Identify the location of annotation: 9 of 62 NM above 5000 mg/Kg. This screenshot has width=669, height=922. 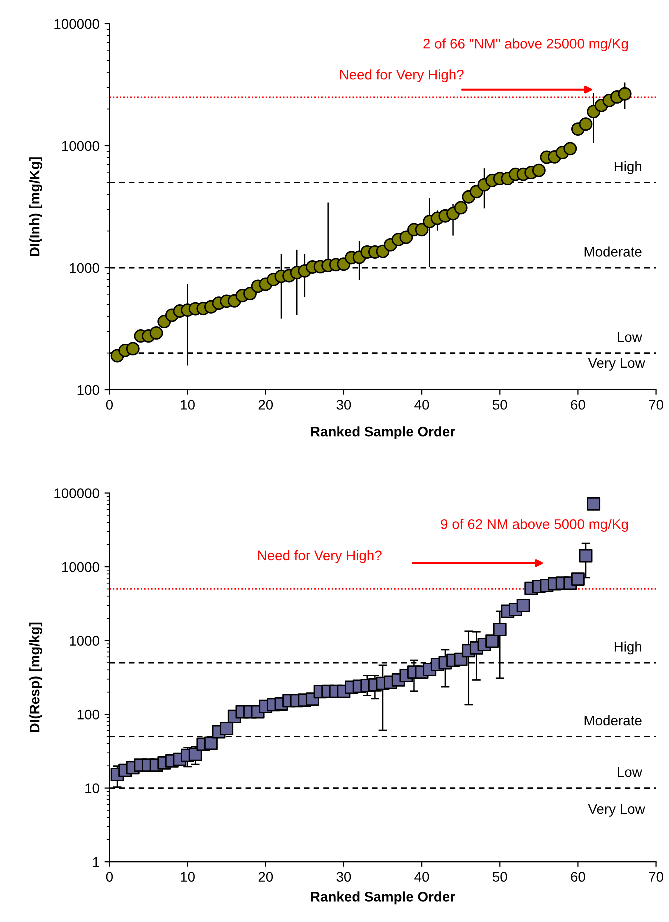
(534, 525).